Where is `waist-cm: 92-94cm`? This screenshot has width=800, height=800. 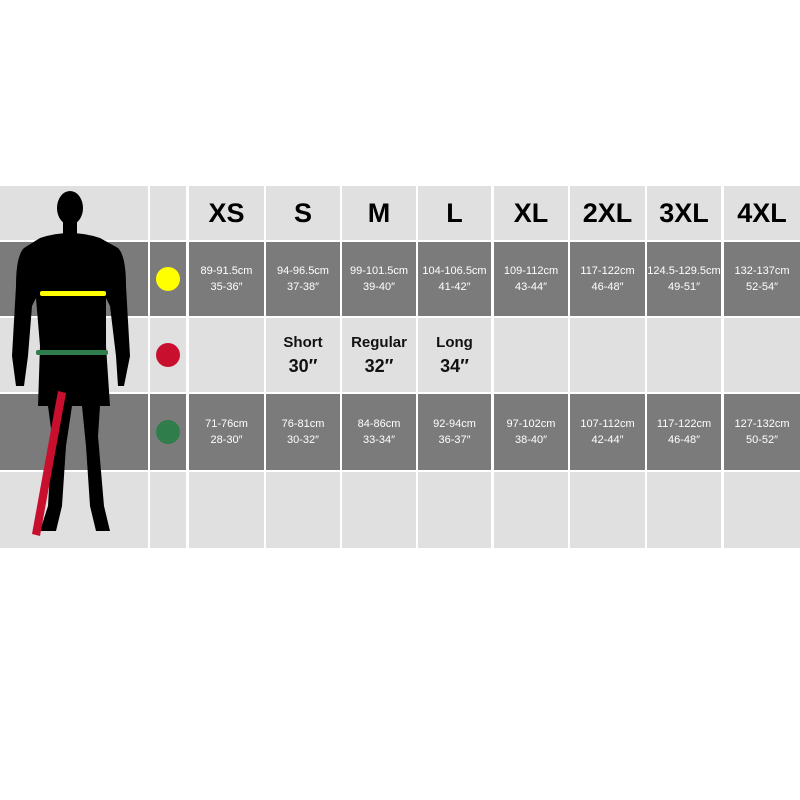
waist-cm: 92-94cm is located at coordinates (454, 424).